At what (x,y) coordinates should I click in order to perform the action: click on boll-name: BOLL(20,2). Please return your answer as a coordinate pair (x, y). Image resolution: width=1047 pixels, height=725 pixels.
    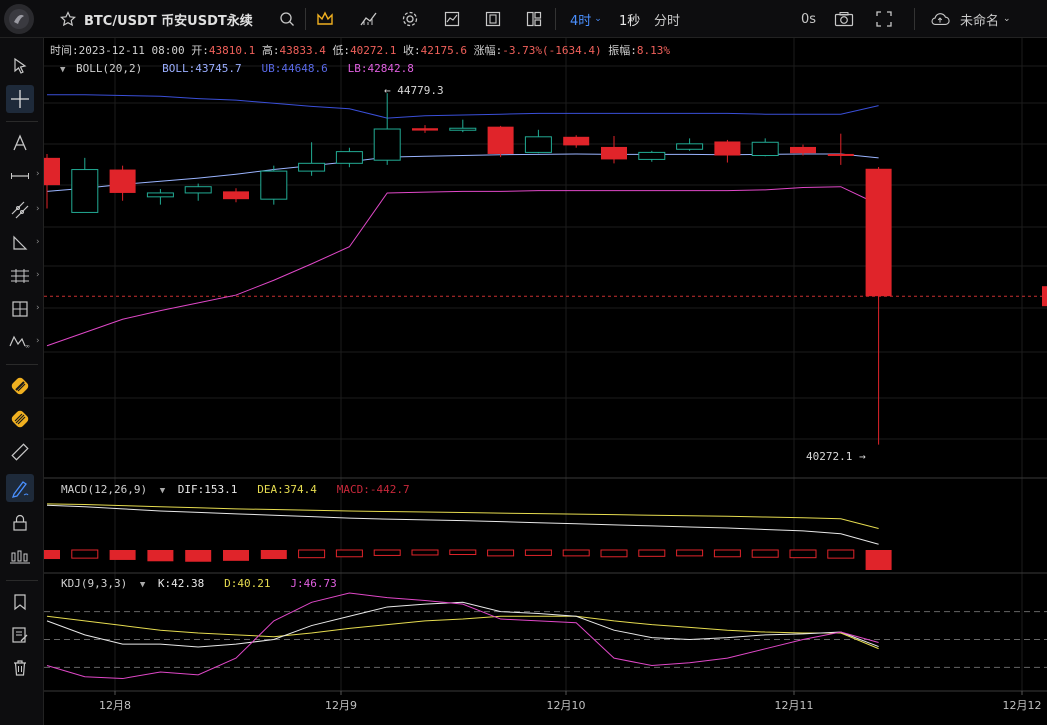
    Looking at the image, I should click on (109, 68).